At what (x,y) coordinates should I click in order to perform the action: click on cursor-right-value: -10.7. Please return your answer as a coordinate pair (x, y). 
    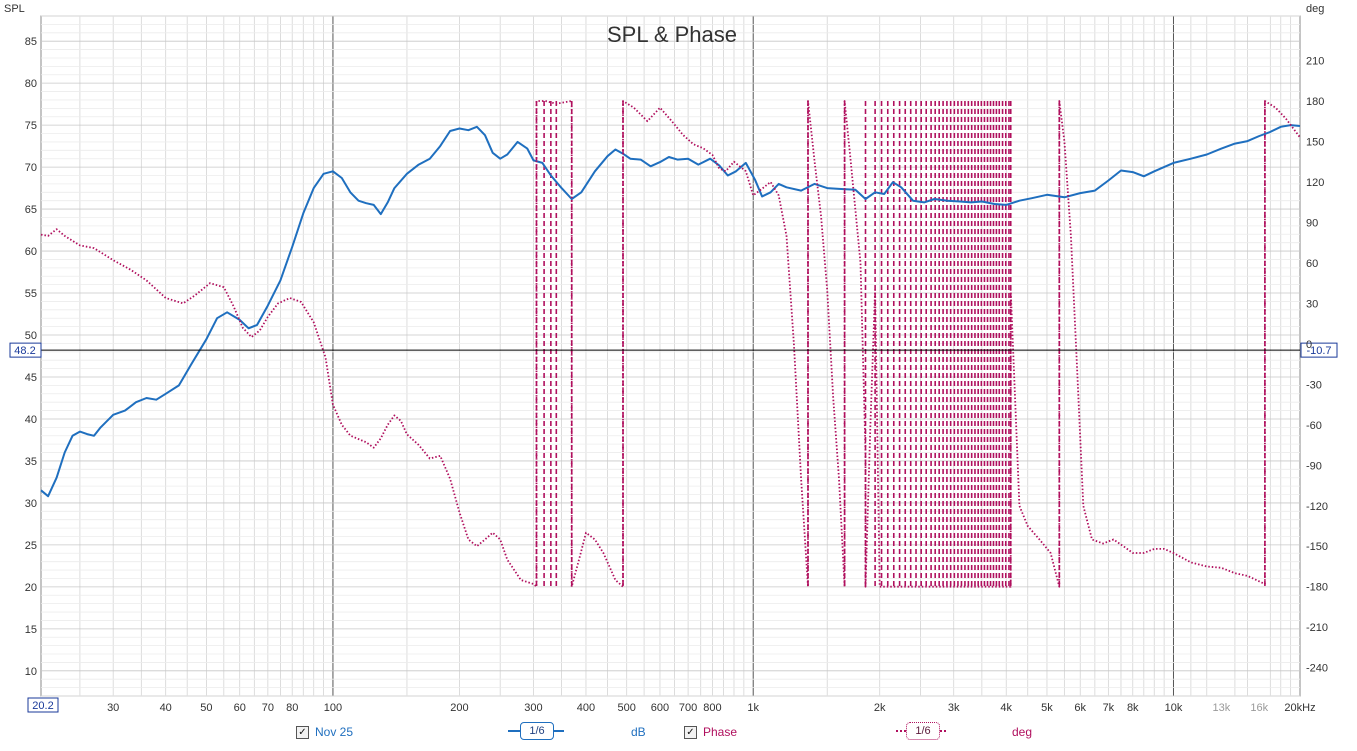
    Looking at the image, I should click on (1318, 351).